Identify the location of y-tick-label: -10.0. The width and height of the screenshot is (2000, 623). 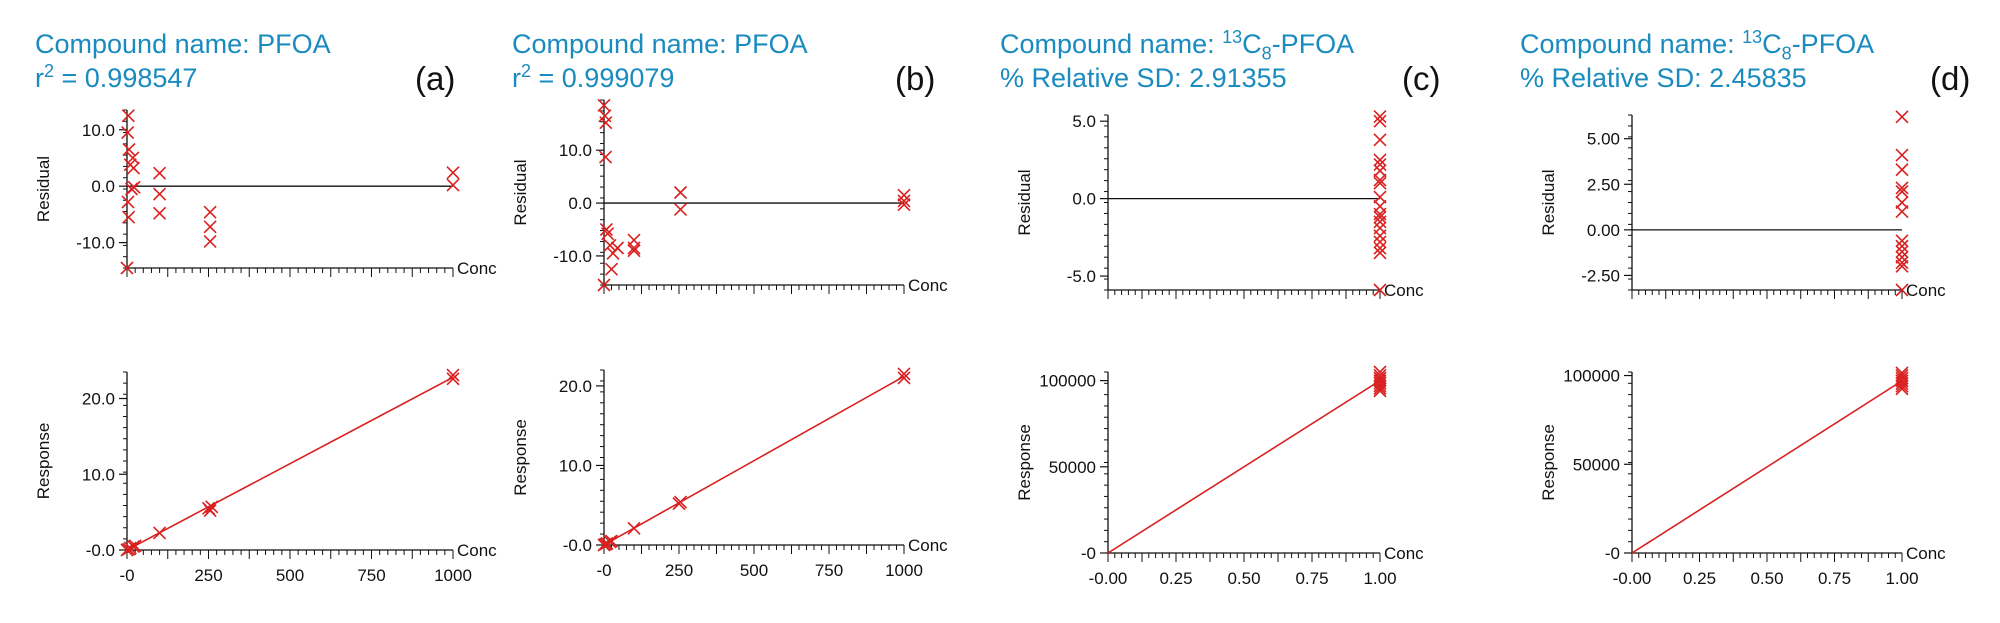
(572, 256).